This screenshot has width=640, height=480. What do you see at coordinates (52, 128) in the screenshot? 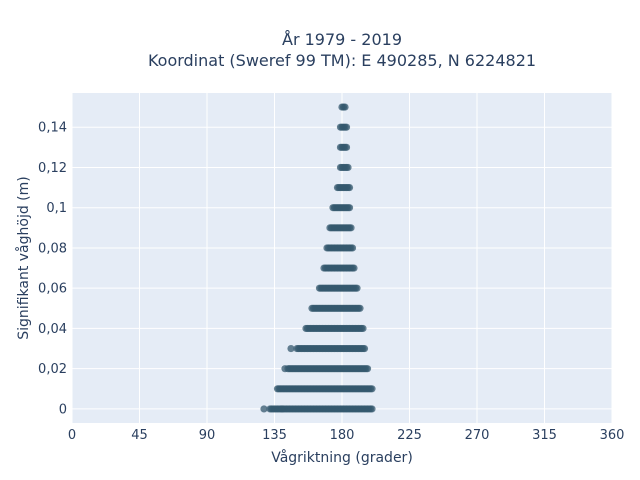
I see `y-tick-label: 0,14` at bounding box center [52, 128].